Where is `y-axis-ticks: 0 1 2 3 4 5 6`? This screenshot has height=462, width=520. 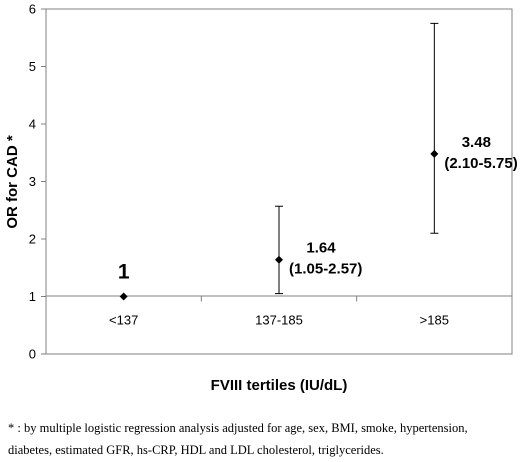
y-axis-ticks: 0 1 2 3 4 5 6 is located at coordinates (37, 182).